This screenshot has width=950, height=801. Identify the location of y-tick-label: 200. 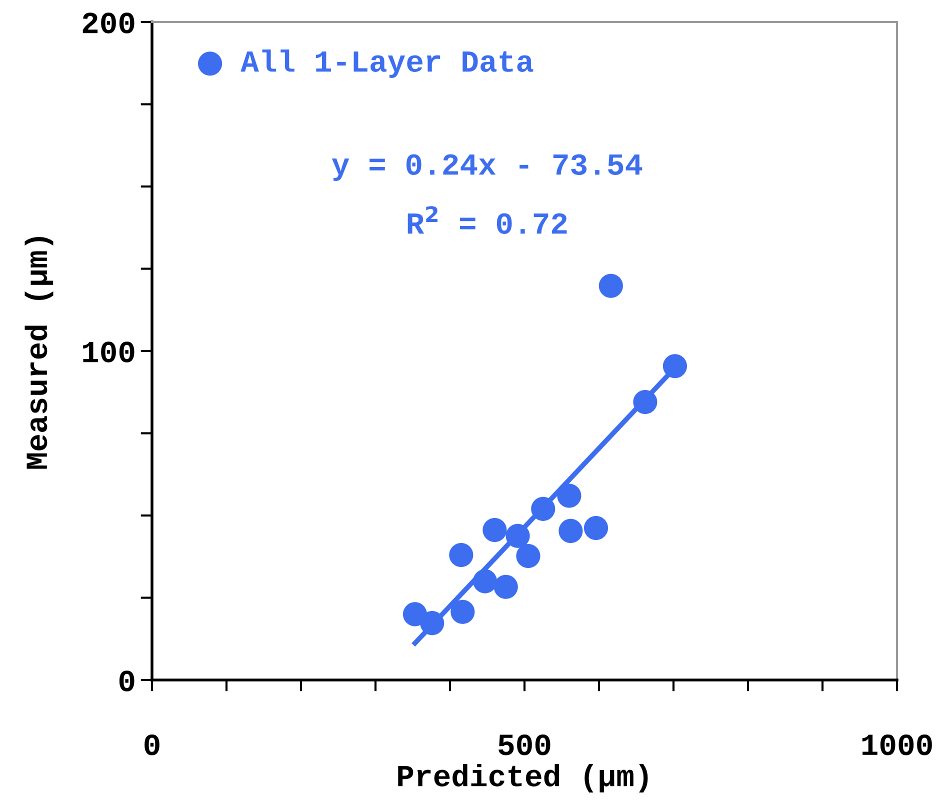
(108, 23).